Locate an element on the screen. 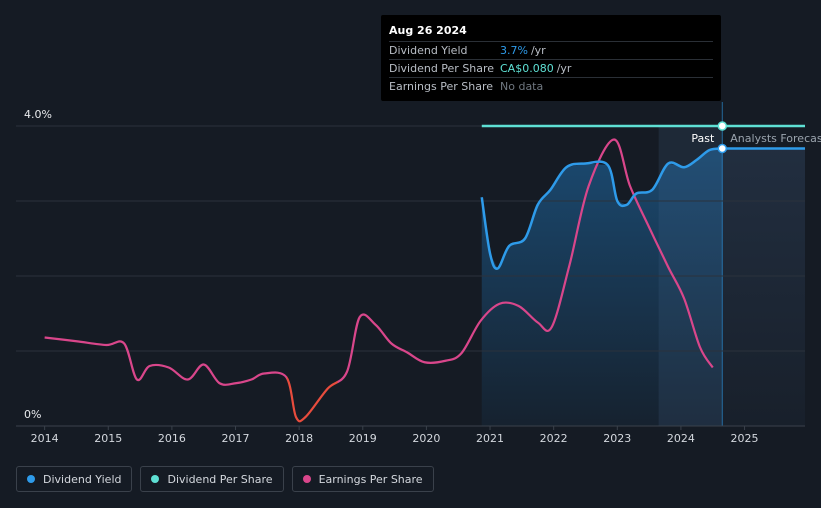 The image size is (821, 508). past-label: Past is located at coordinates (703, 138).